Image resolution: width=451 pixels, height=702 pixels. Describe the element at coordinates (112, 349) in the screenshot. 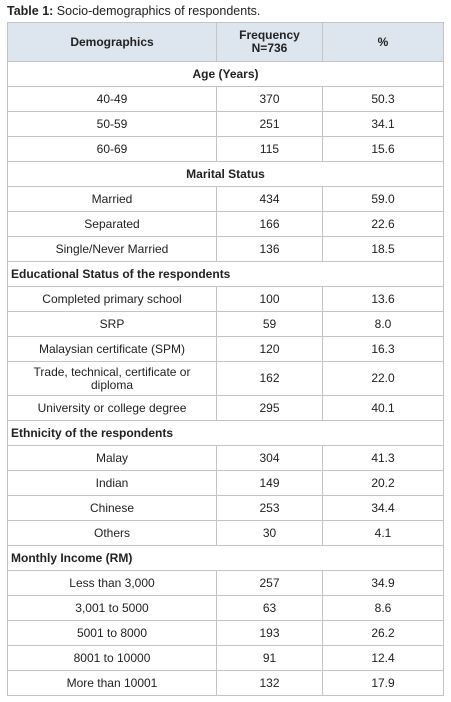

I see `row-label: Malaysian certificate (SPM)` at that location.